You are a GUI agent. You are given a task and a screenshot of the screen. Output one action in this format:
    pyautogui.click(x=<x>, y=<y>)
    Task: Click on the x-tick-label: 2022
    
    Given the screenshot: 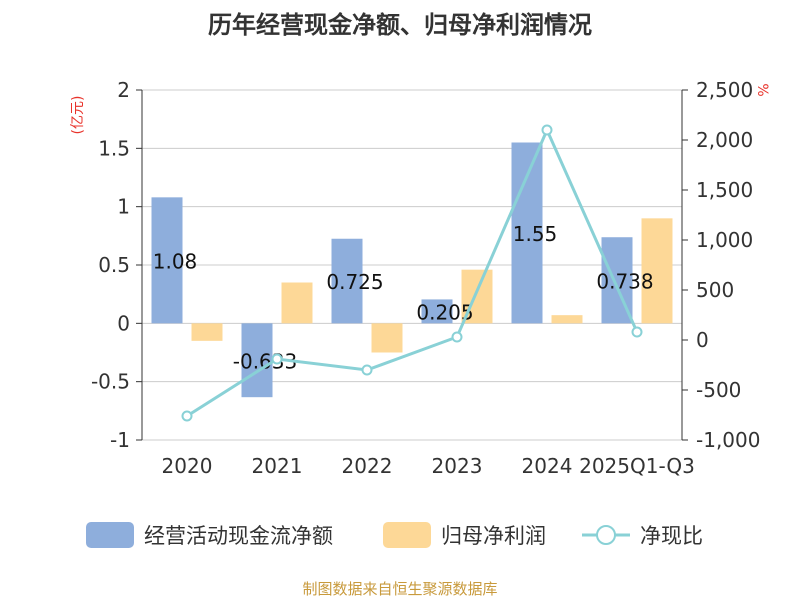 What is the action you would take?
    pyautogui.click(x=367, y=466)
    